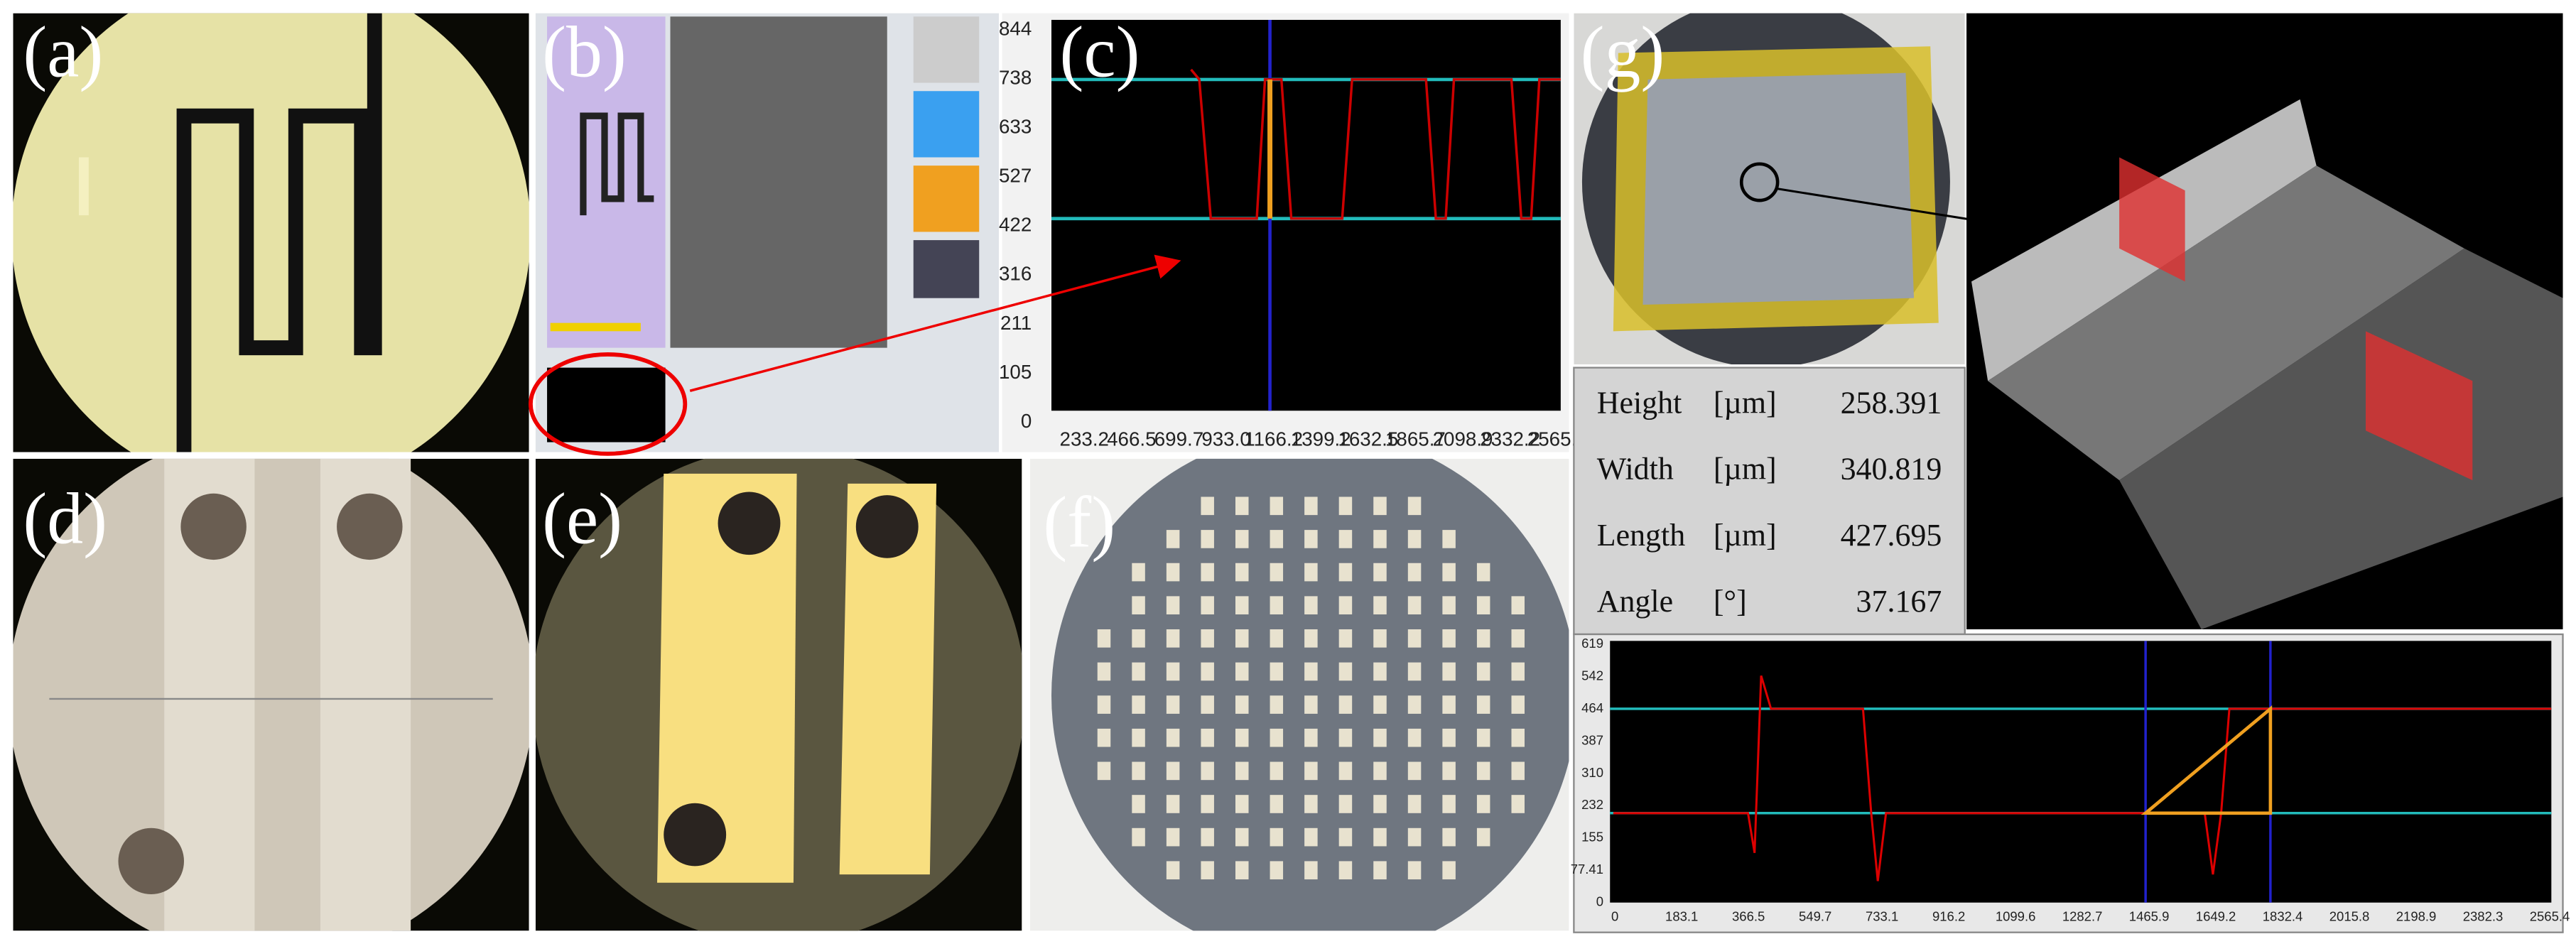 The image size is (2576, 939). What do you see at coordinates (1899, 601) in the screenshot?
I see `measure-value: 37.167` at bounding box center [1899, 601].